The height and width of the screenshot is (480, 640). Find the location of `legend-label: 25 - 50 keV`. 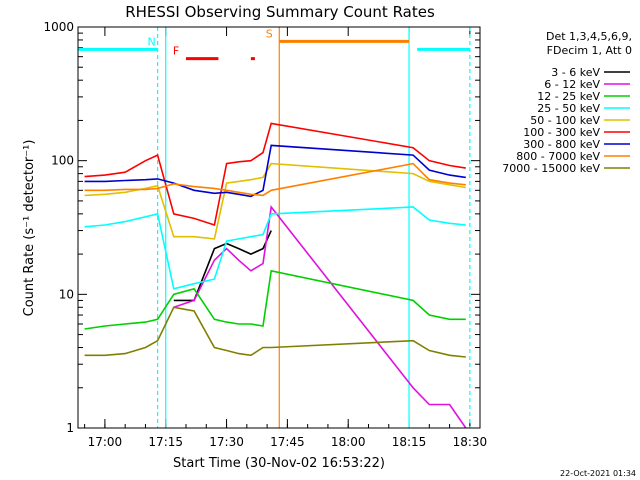

legend-label: 25 - 50 keV is located at coordinates (568, 108).